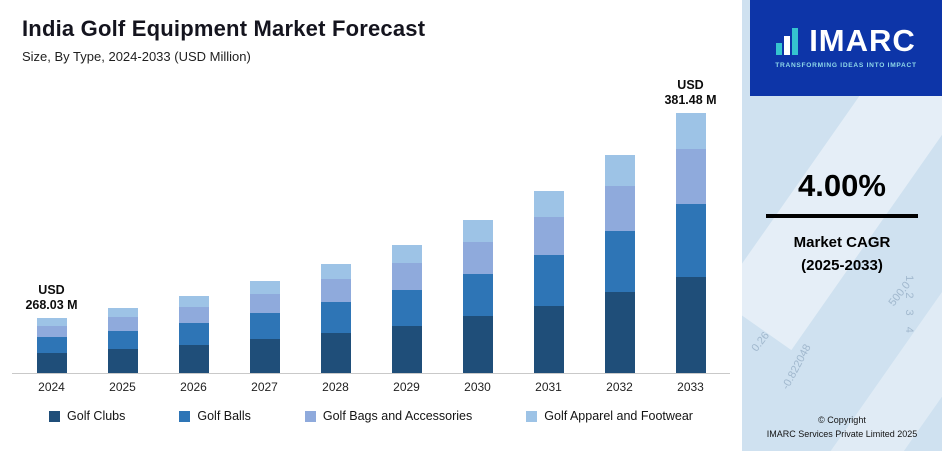 The image size is (942, 451). I want to click on year-label: 2026, so click(193, 387).